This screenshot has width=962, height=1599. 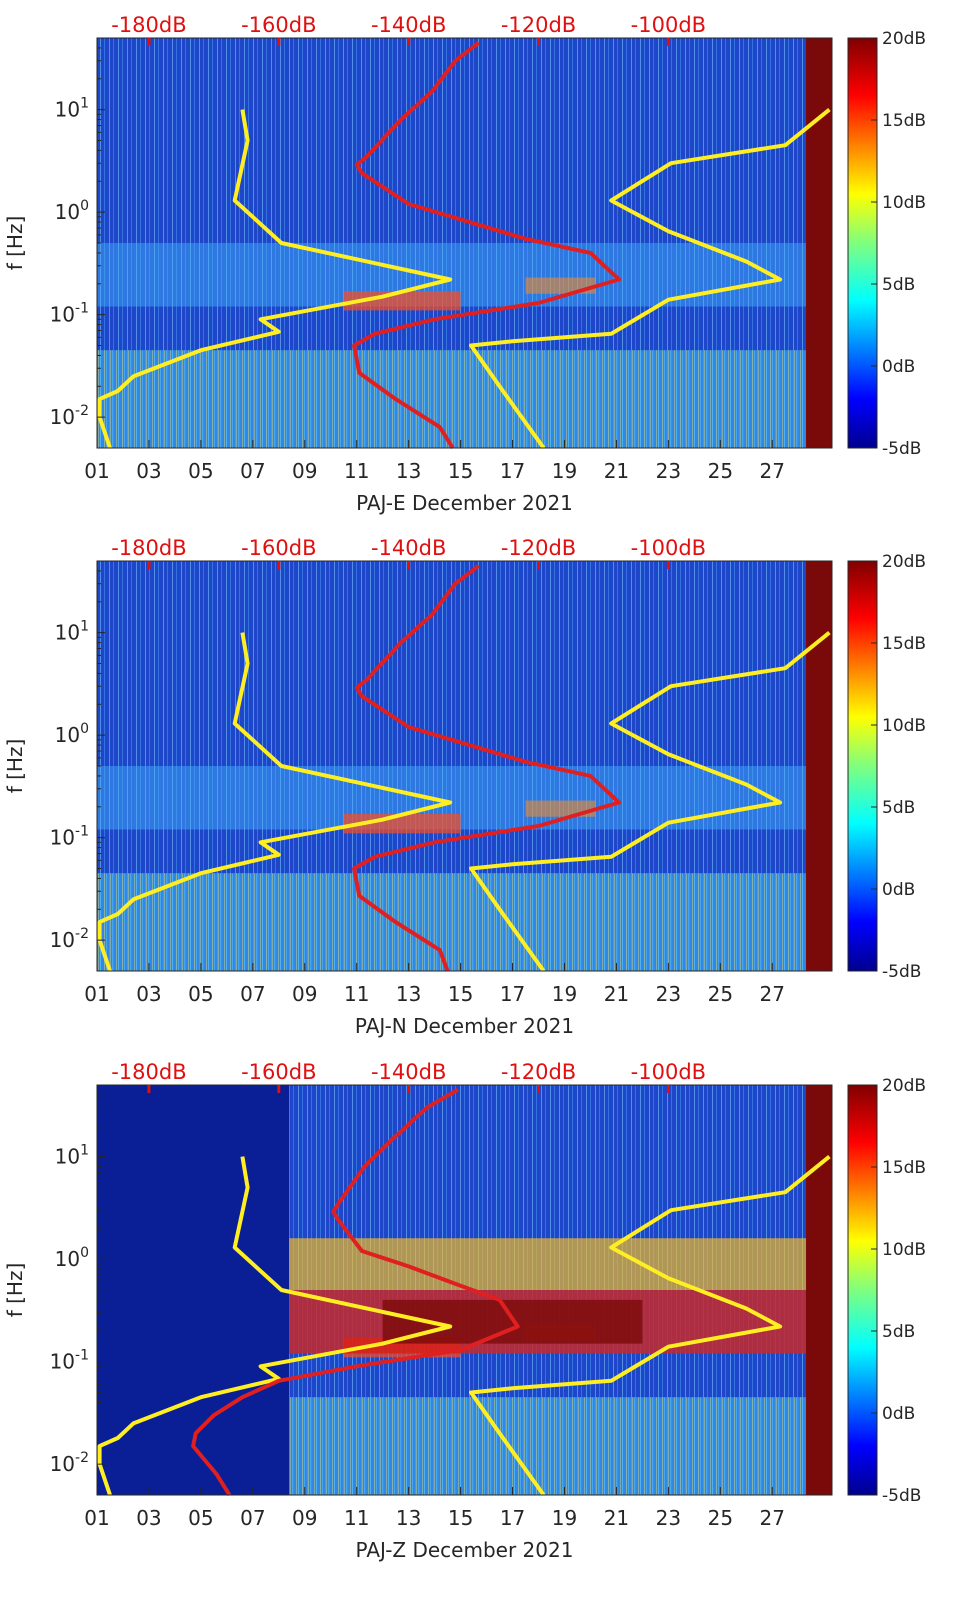 I want to click on x-axis-label: PAJ-E December 2021, so click(x=464, y=503).